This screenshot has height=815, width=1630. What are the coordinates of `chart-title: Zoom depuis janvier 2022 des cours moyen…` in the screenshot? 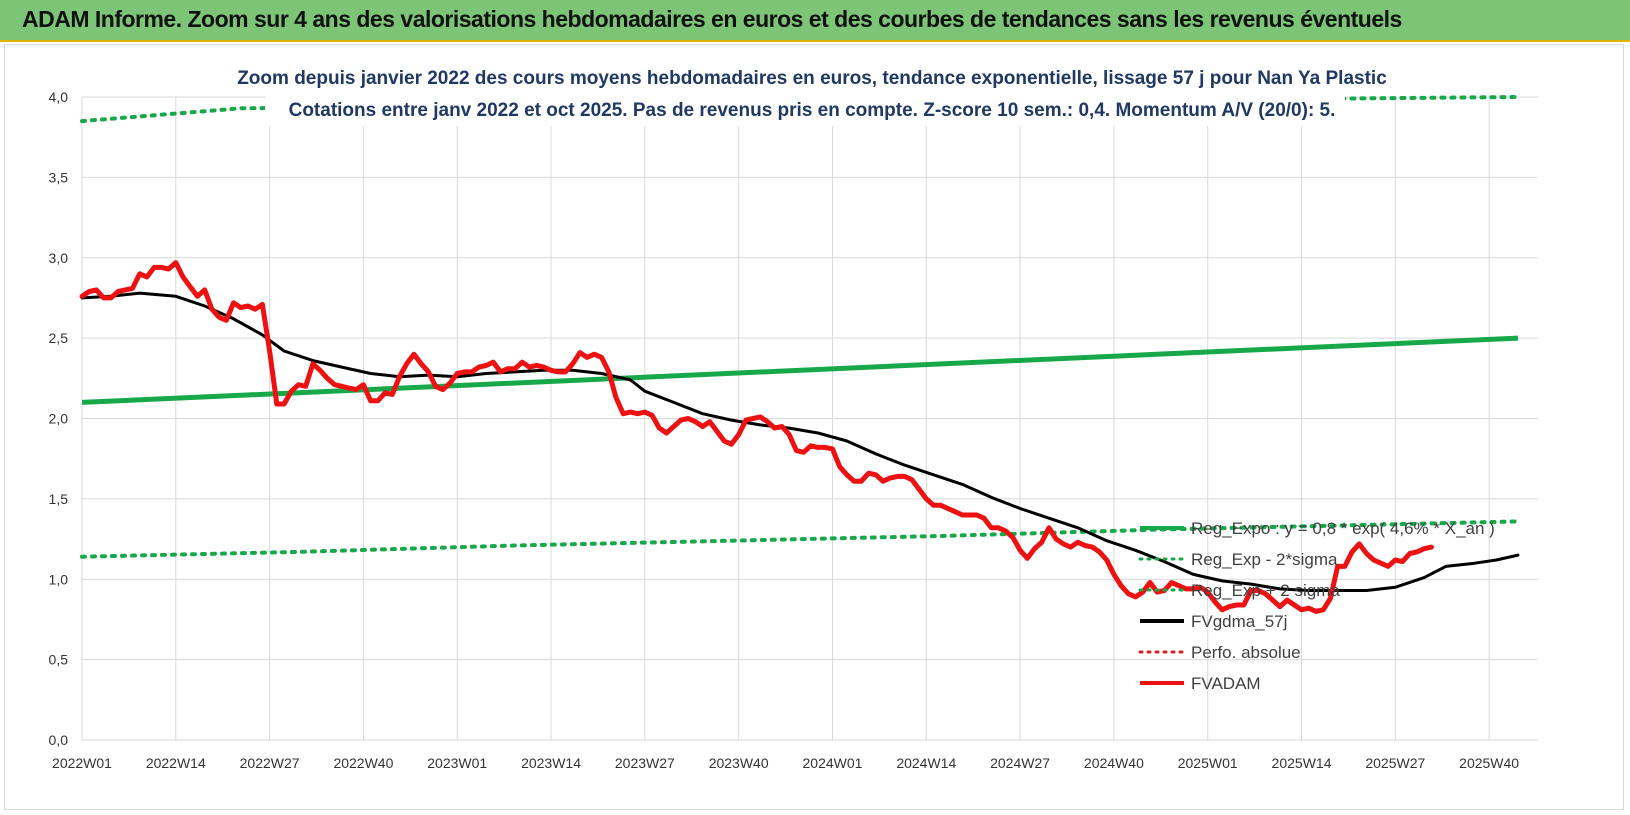 It's located at (812, 78).